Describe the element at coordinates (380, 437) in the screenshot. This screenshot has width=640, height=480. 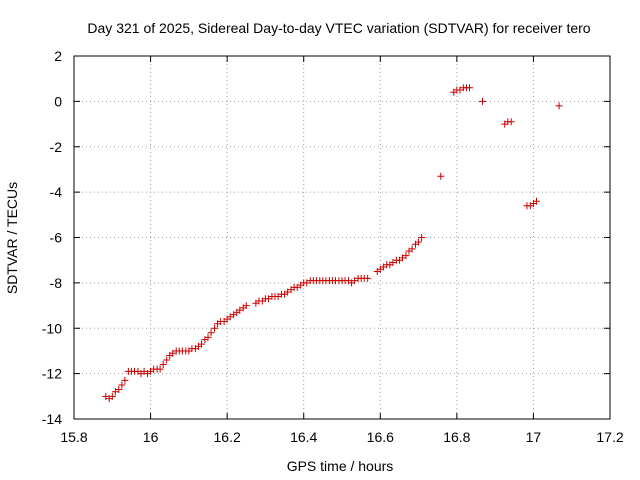
I see `x-tick-label: 16.6` at that location.